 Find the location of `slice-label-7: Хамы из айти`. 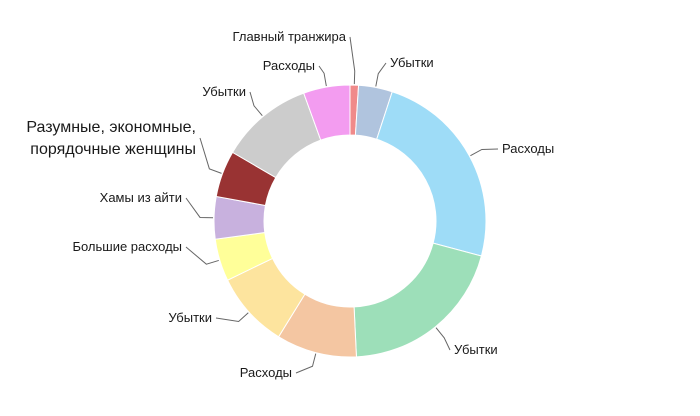

slice-label-7: Хамы из айти is located at coordinates (141, 197).